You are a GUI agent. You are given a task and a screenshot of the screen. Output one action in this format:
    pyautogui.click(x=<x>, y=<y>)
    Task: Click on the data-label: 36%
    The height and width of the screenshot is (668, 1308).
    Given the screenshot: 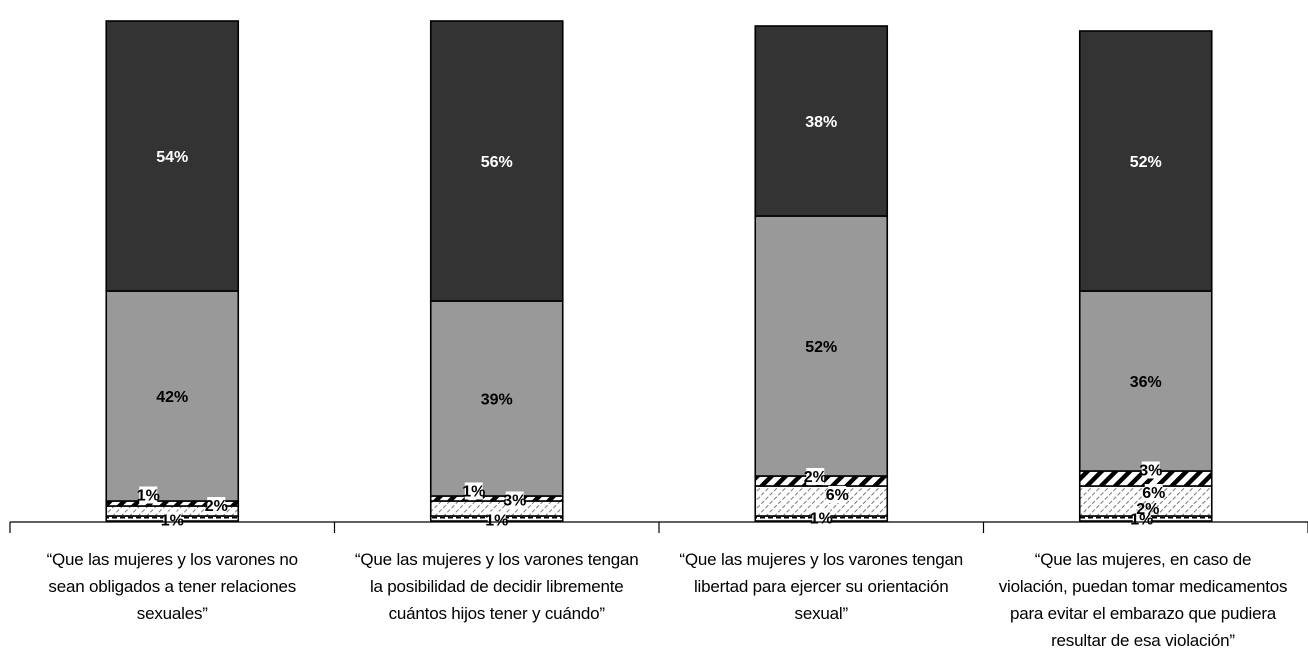 What is the action you would take?
    pyautogui.click(x=1146, y=382)
    